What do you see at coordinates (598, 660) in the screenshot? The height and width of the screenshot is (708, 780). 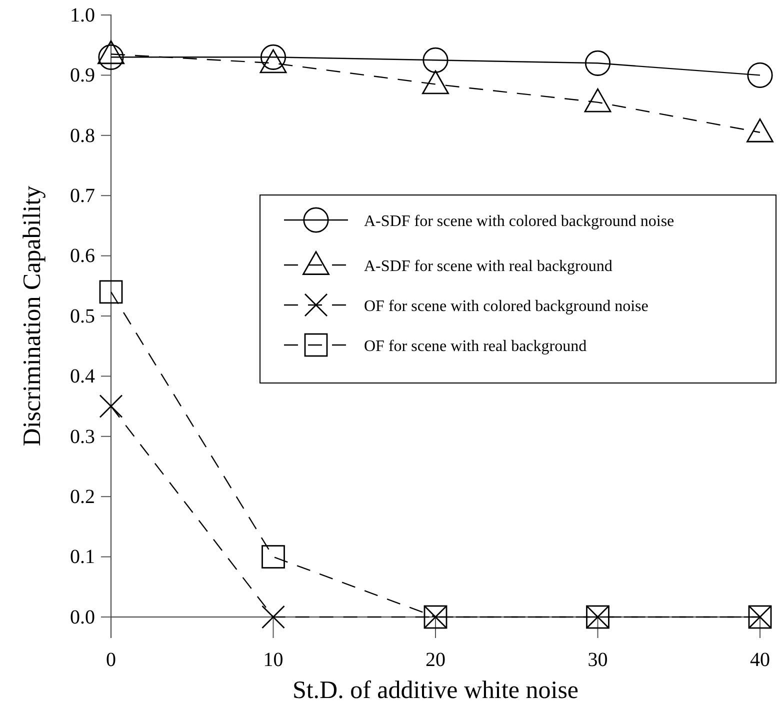 I see `x-tick-label: 30` at bounding box center [598, 660].